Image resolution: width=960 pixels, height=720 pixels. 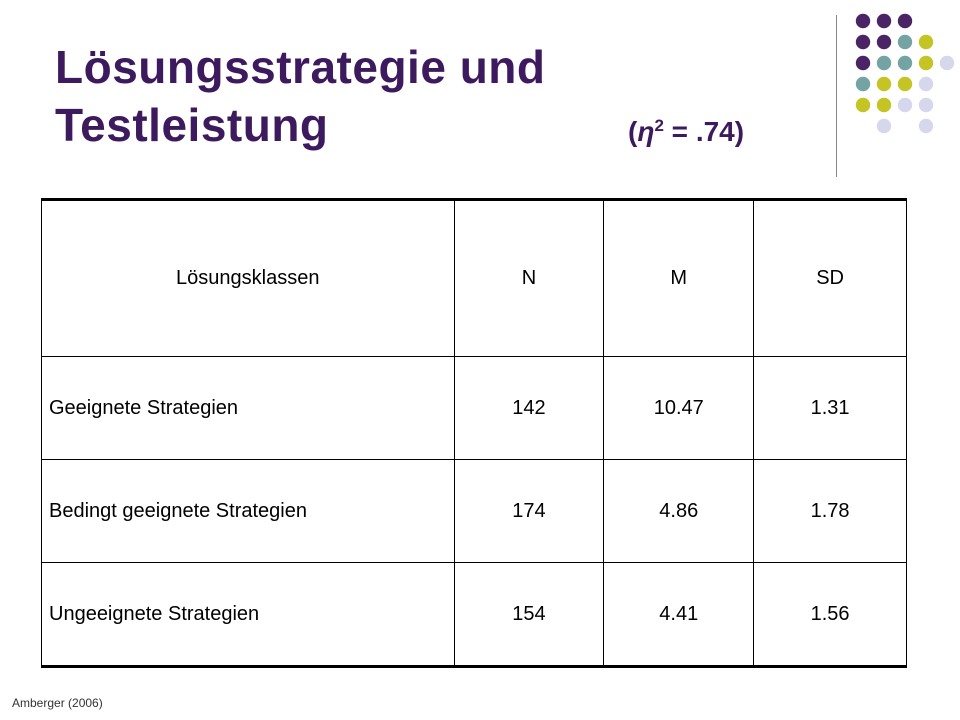 What do you see at coordinates (905, 73) in the screenshot?
I see `decorative-dot-grid` at bounding box center [905, 73].